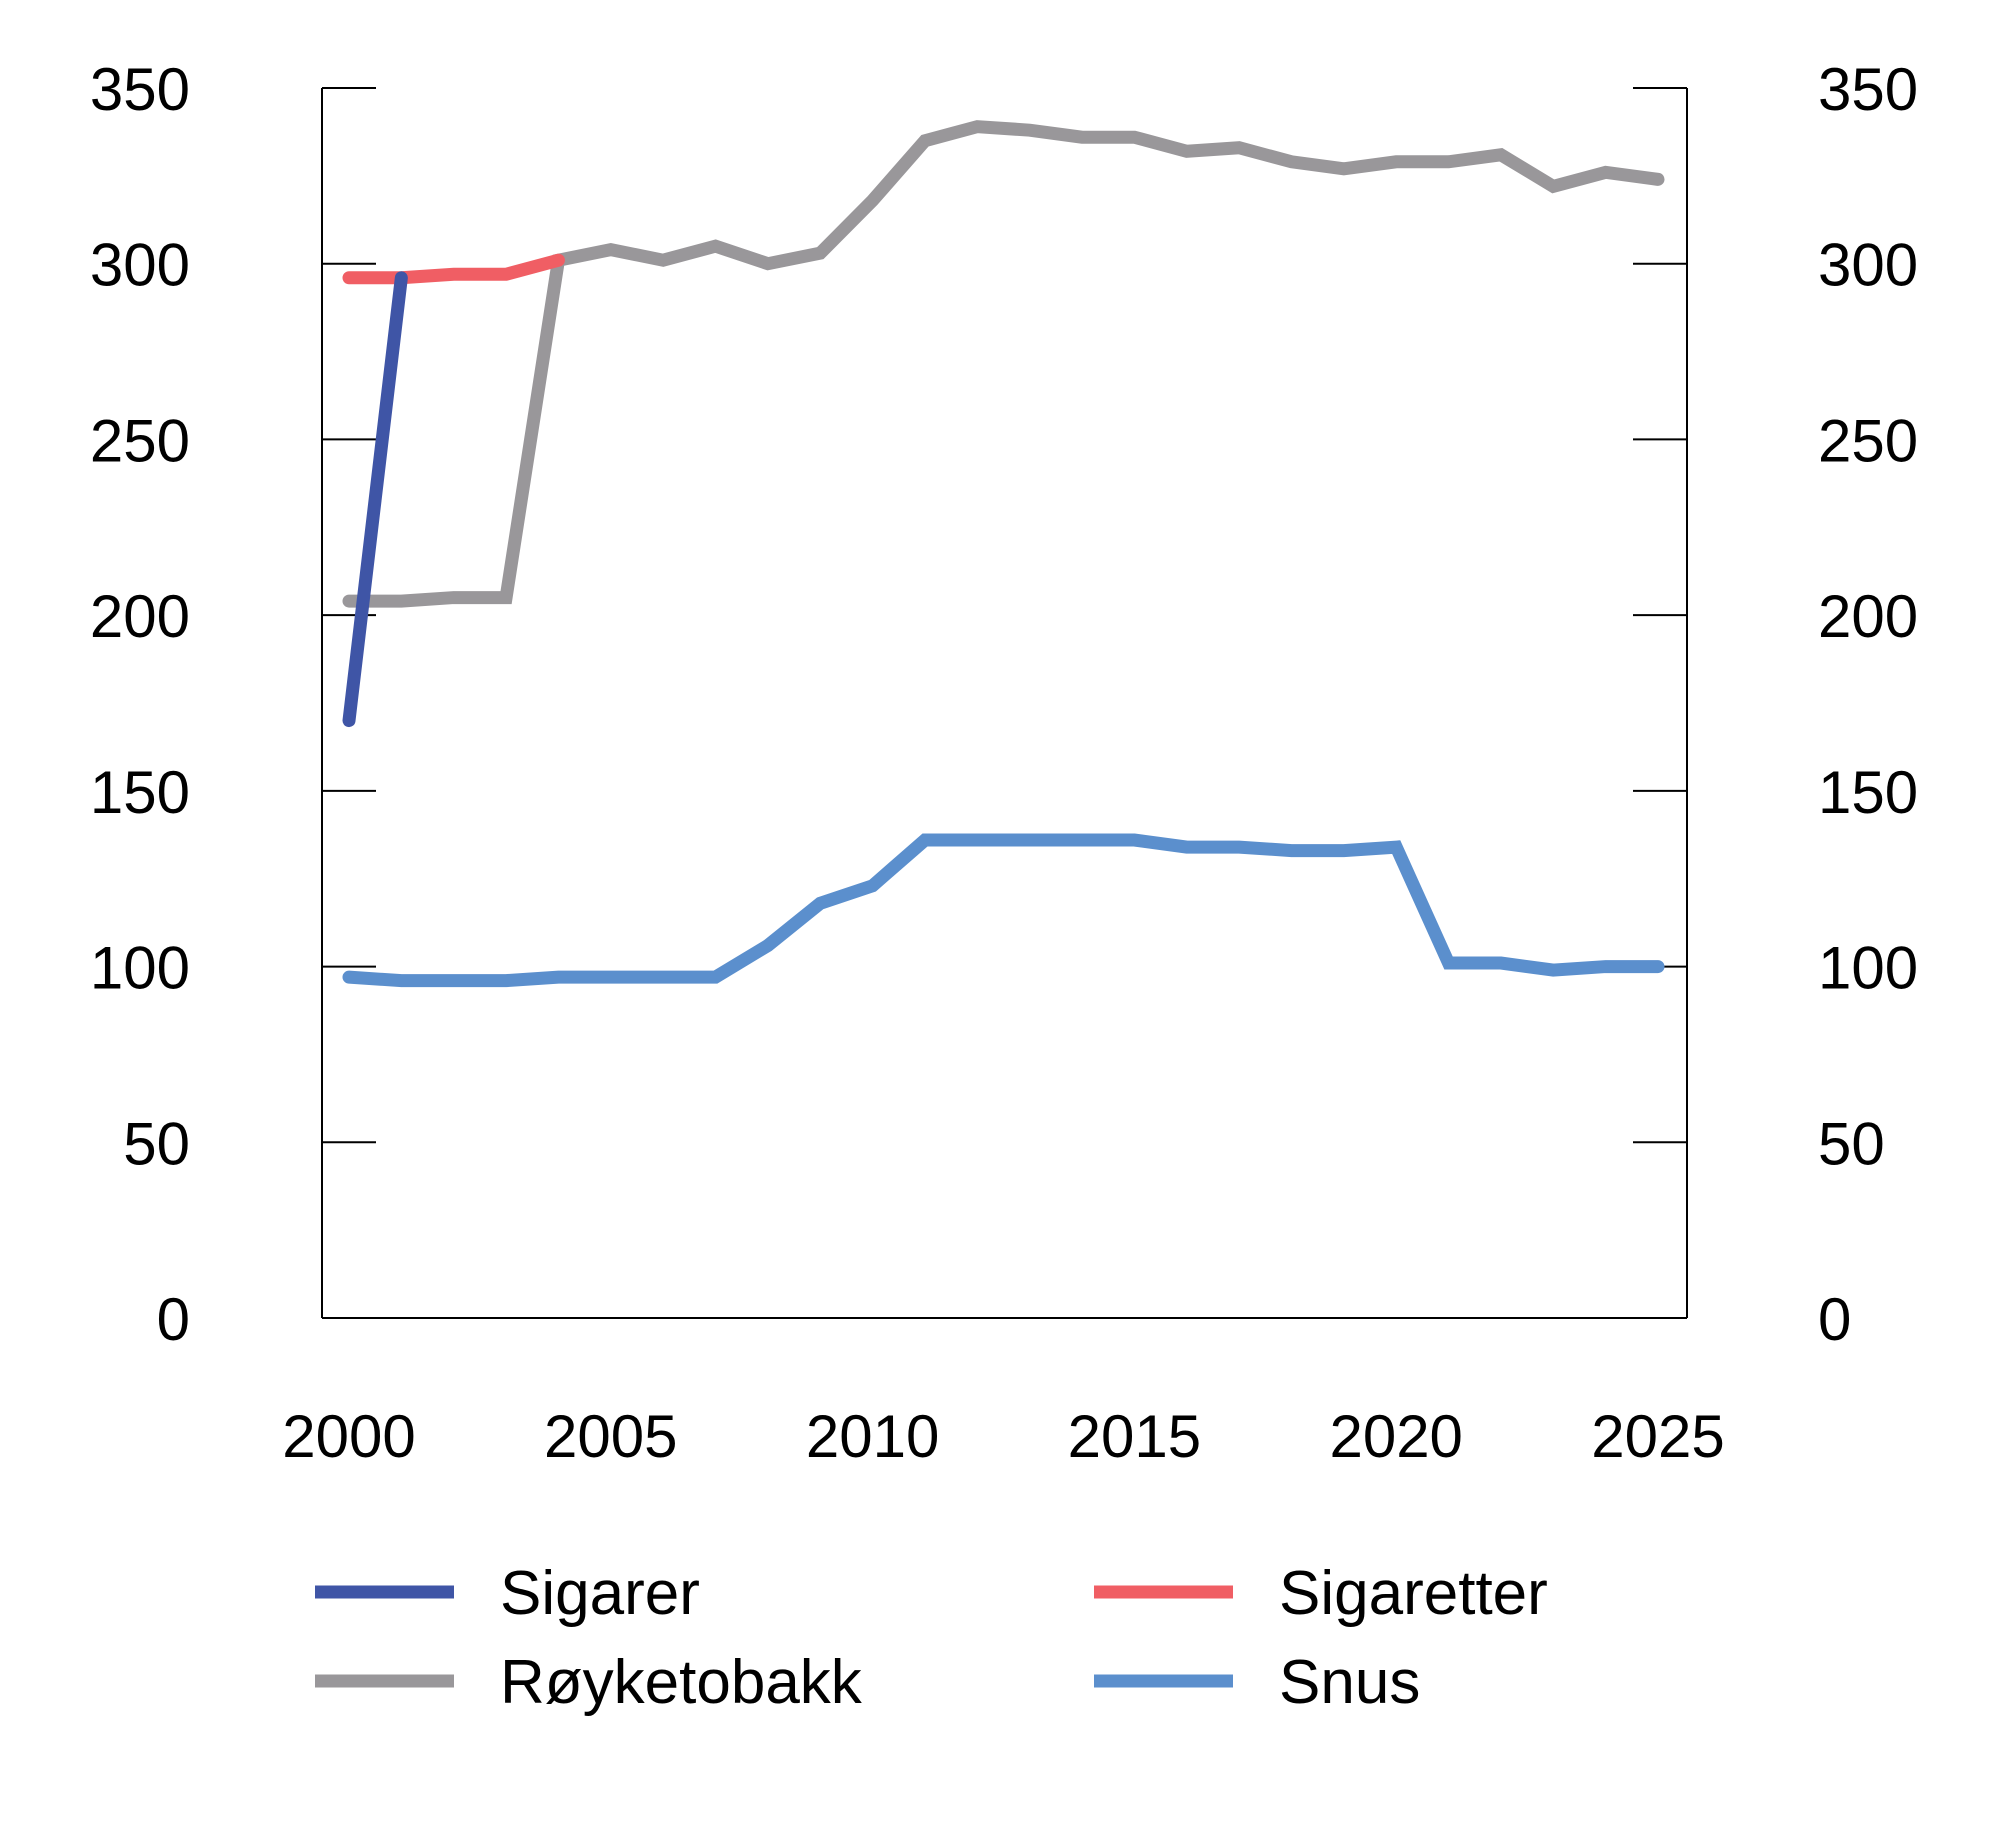 This screenshot has height=1821, width=2000. I want to click on x-tick-label: 2015, so click(1134, 1436).